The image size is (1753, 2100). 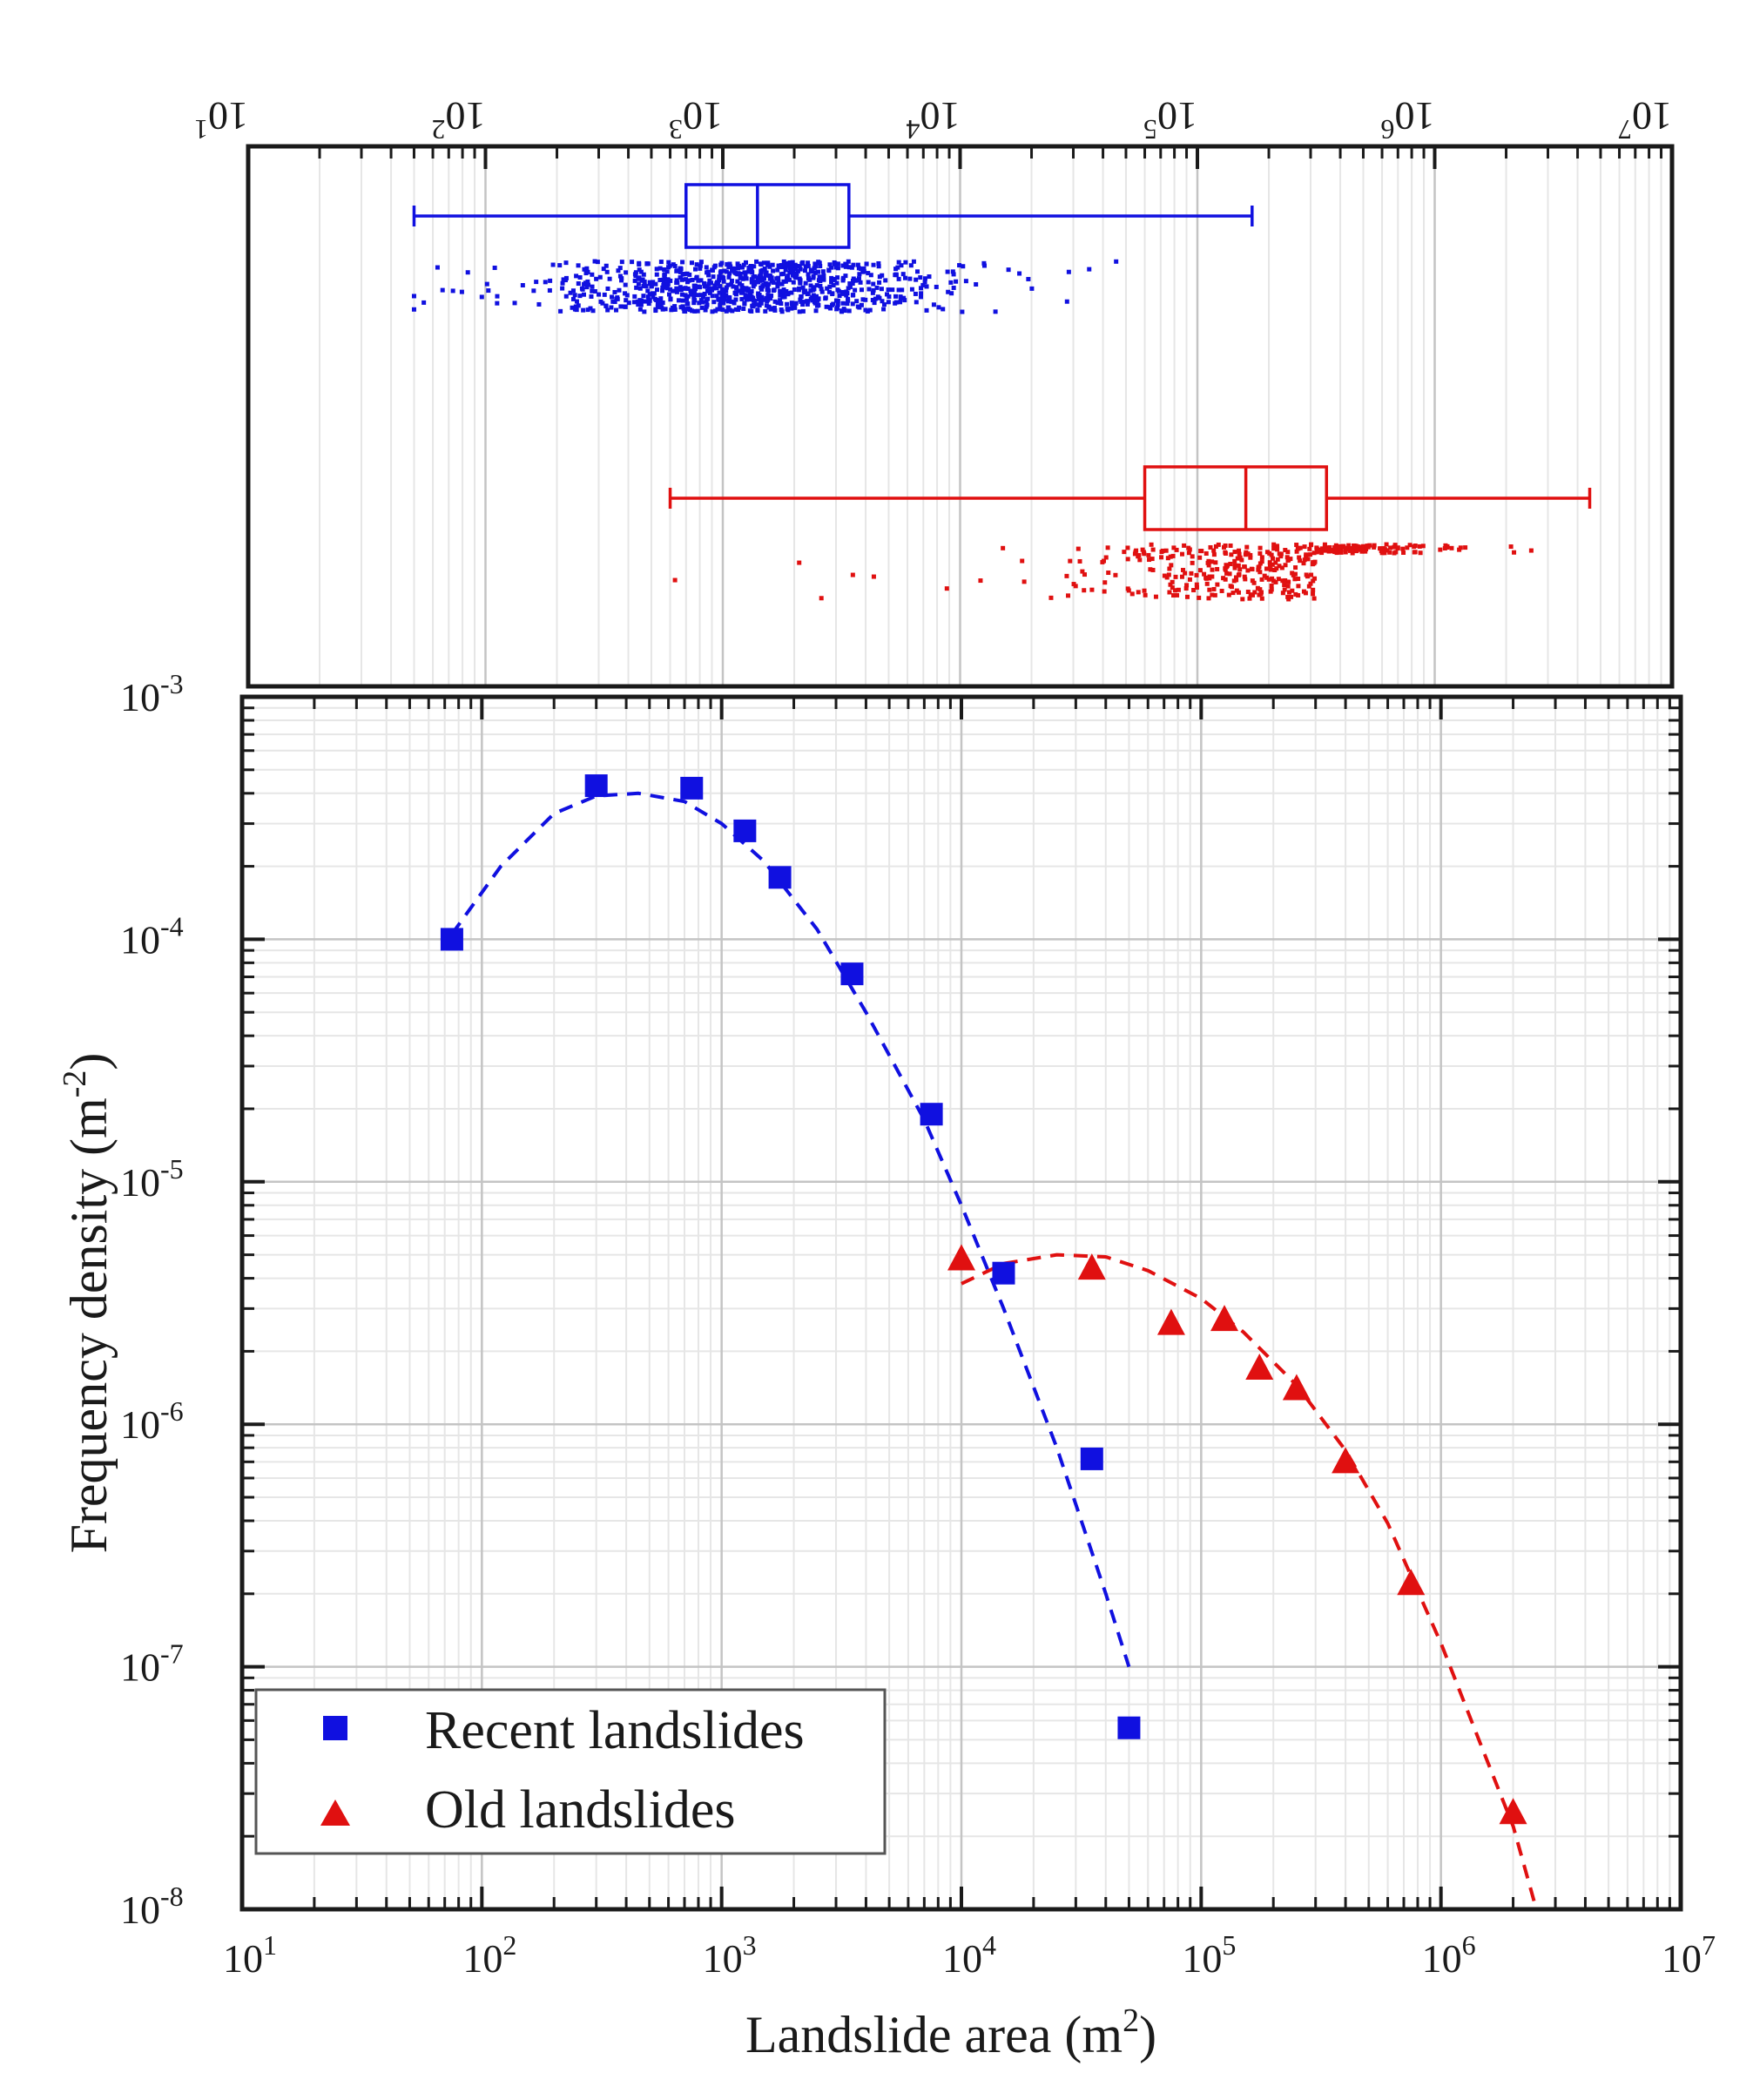 What do you see at coordinates (1091, 1266) in the screenshot?
I see `old-landslide-point` at bounding box center [1091, 1266].